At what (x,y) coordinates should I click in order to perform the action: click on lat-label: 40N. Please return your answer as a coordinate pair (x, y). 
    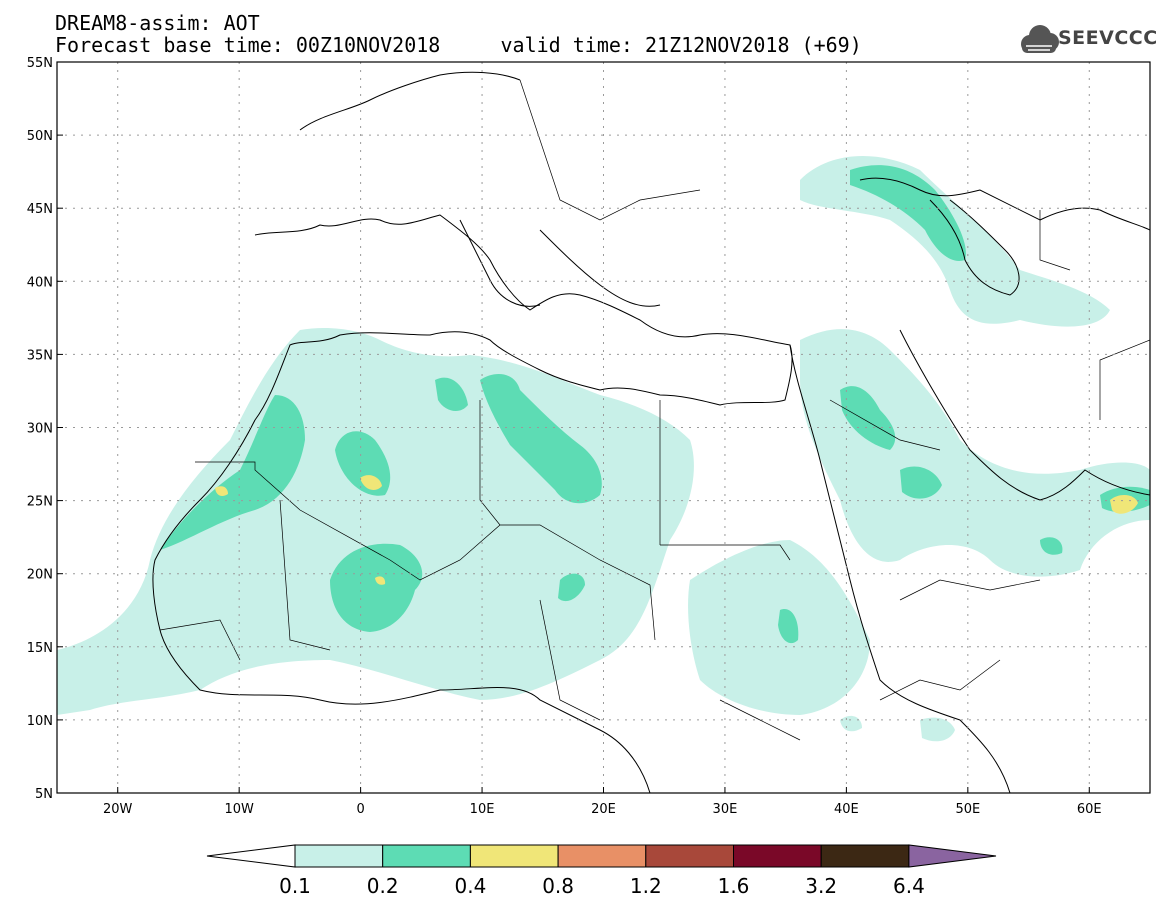
    Looking at the image, I should click on (40, 282).